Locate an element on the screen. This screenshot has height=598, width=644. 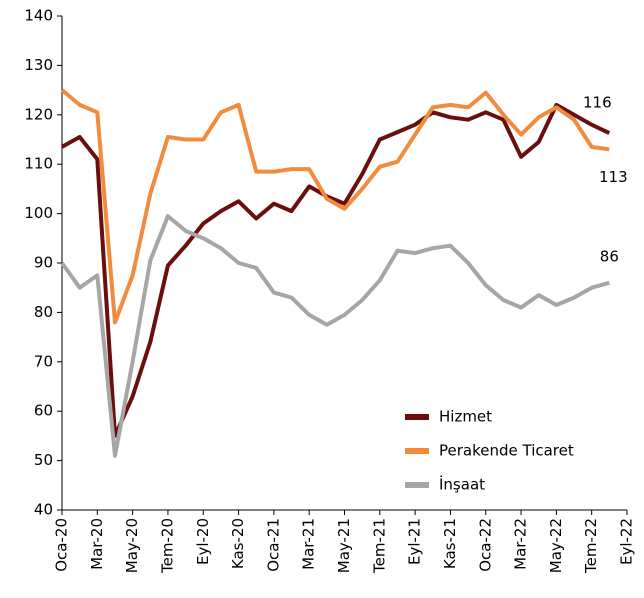
y-tick-label: 60 is located at coordinates (43, 411).